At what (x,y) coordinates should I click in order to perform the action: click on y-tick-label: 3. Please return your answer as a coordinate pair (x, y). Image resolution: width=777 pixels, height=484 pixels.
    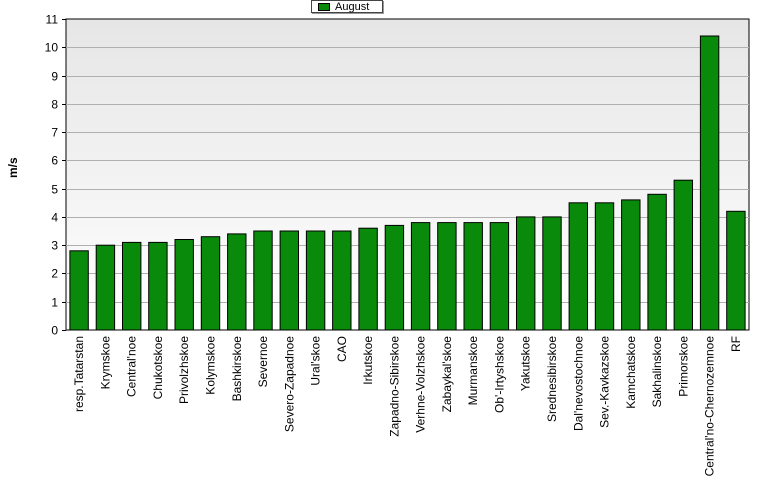
    Looking at the image, I should click on (54, 246).